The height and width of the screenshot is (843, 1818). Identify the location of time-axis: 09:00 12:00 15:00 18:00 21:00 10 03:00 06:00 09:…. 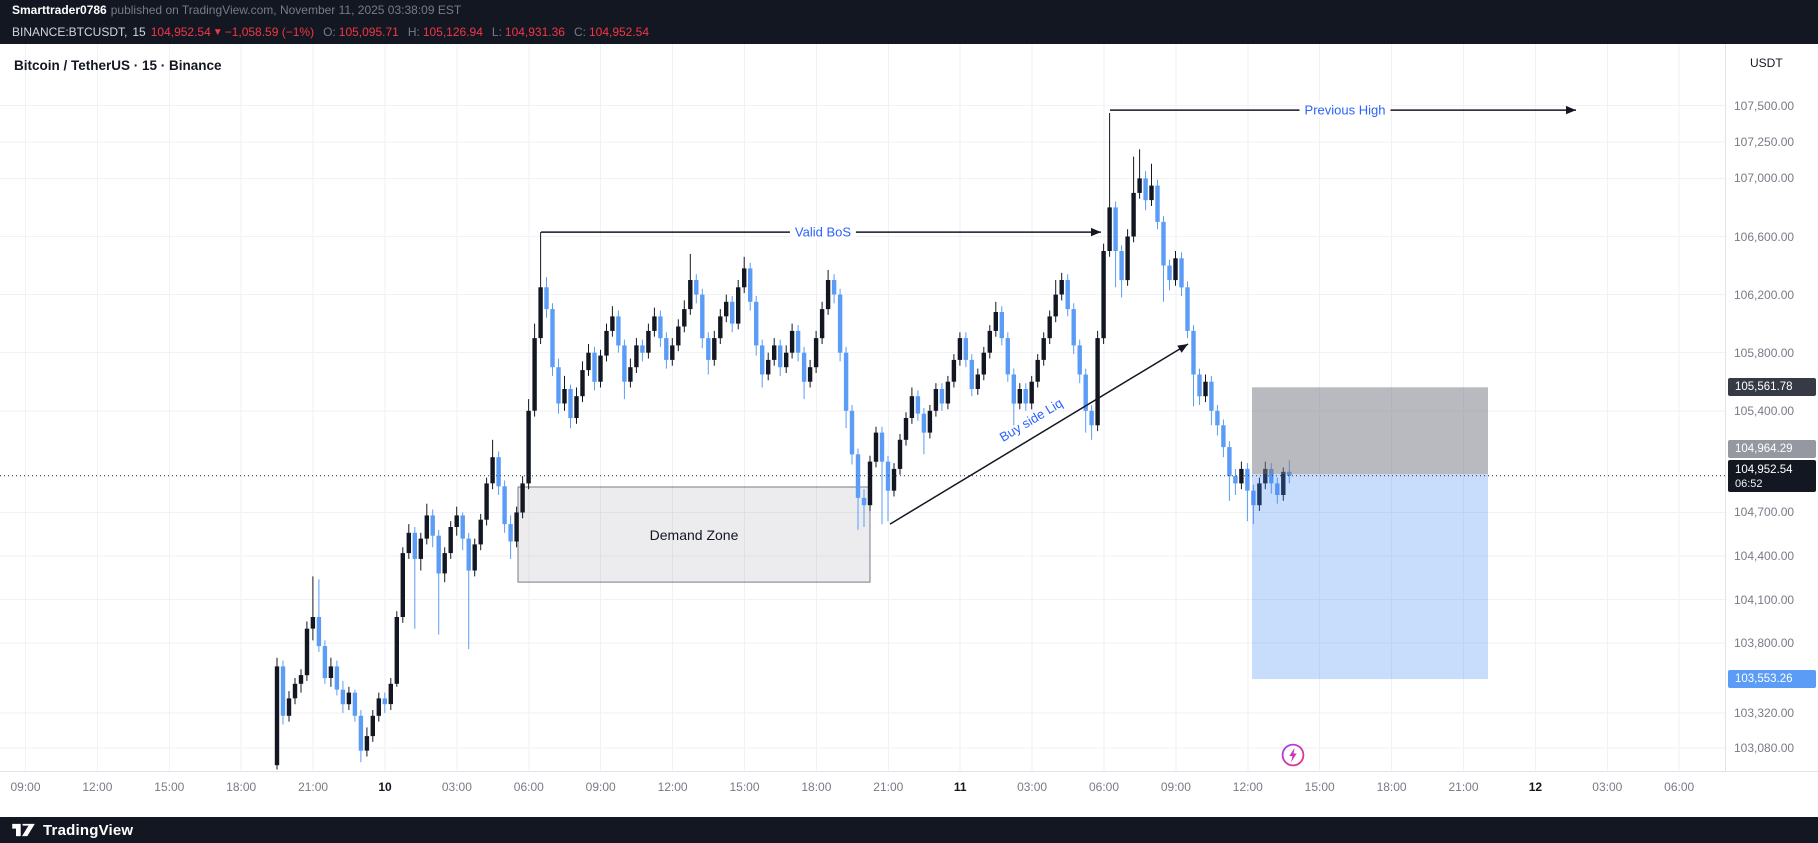
(909, 794).